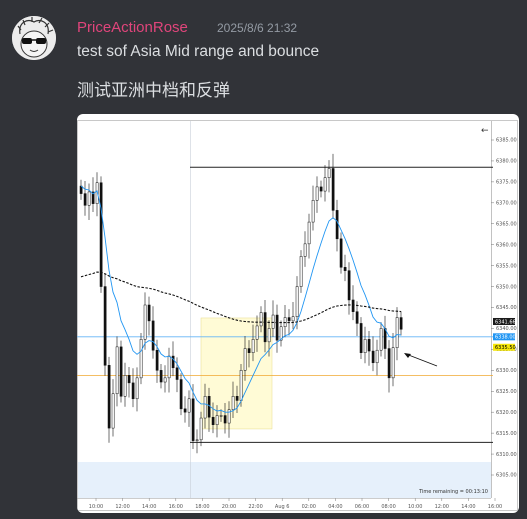  What do you see at coordinates (505, 322) in the screenshot?
I see `price-label-text: 6341.66` at bounding box center [505, 322].